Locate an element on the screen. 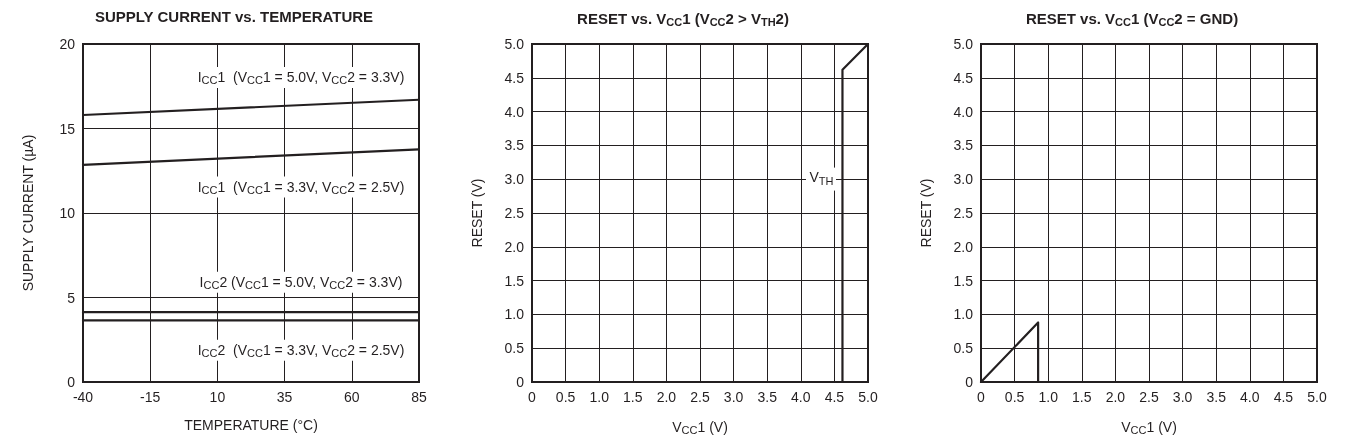 Image resolution: width=1348 pixels, height=446 pixels. y-axis-title: SUPPLY CURRENT (µA) is located at coordinates (28, 213).